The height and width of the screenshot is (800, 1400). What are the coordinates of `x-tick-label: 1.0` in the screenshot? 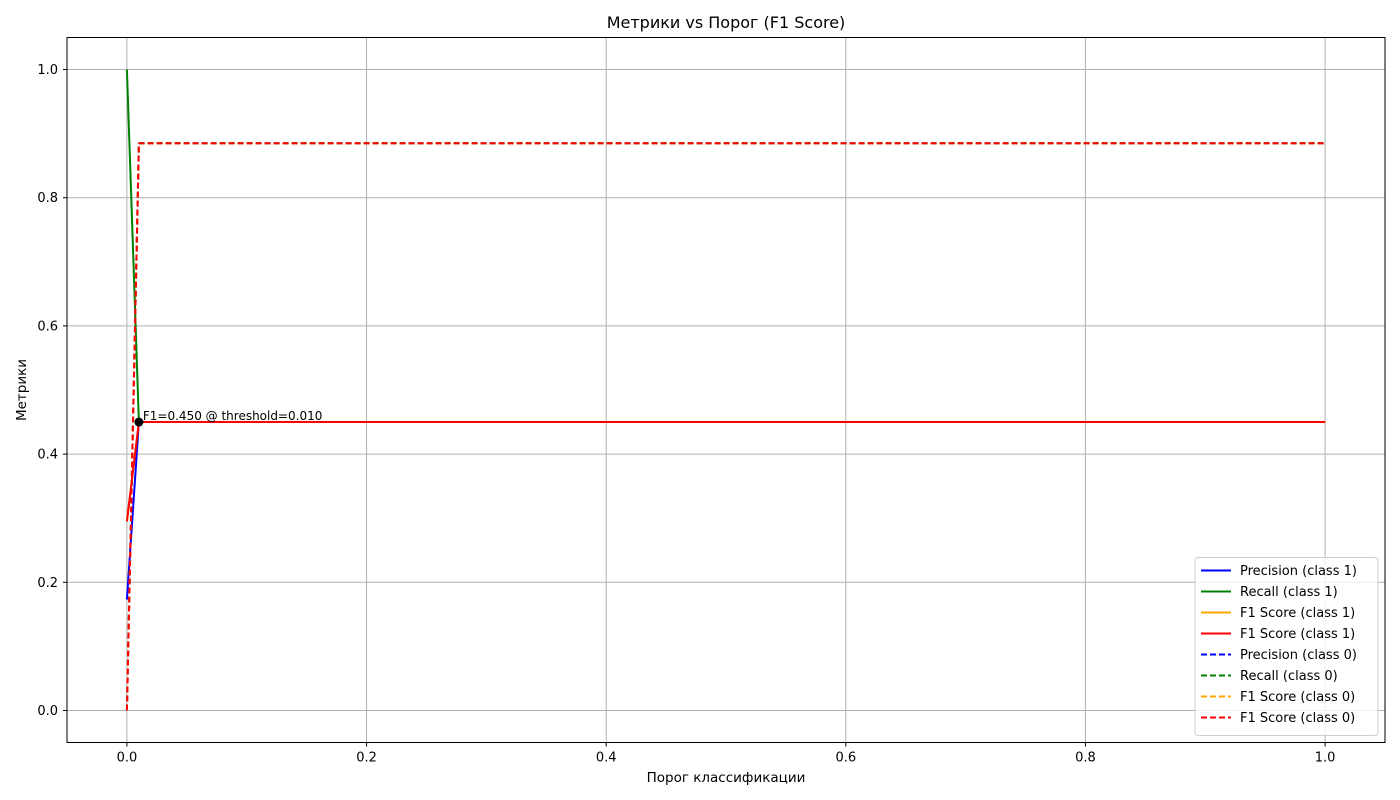 It's located at (1325, 758).